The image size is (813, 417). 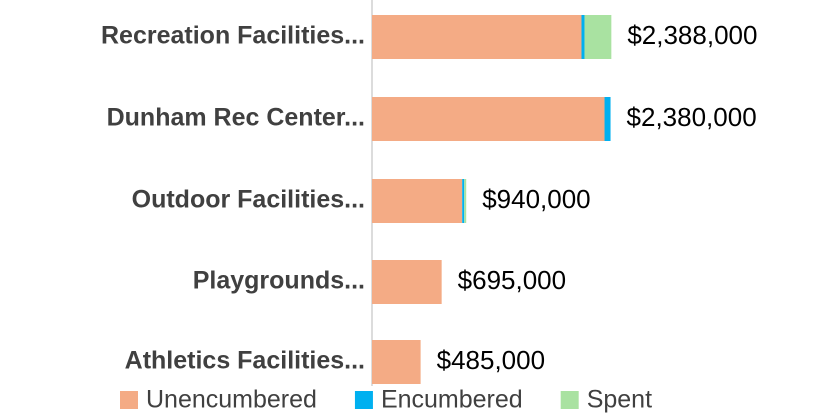 What do you see at coordinates (512, 280) in the screenshot?
I see `total-label: $695,000` at bounding box center [512, 280].